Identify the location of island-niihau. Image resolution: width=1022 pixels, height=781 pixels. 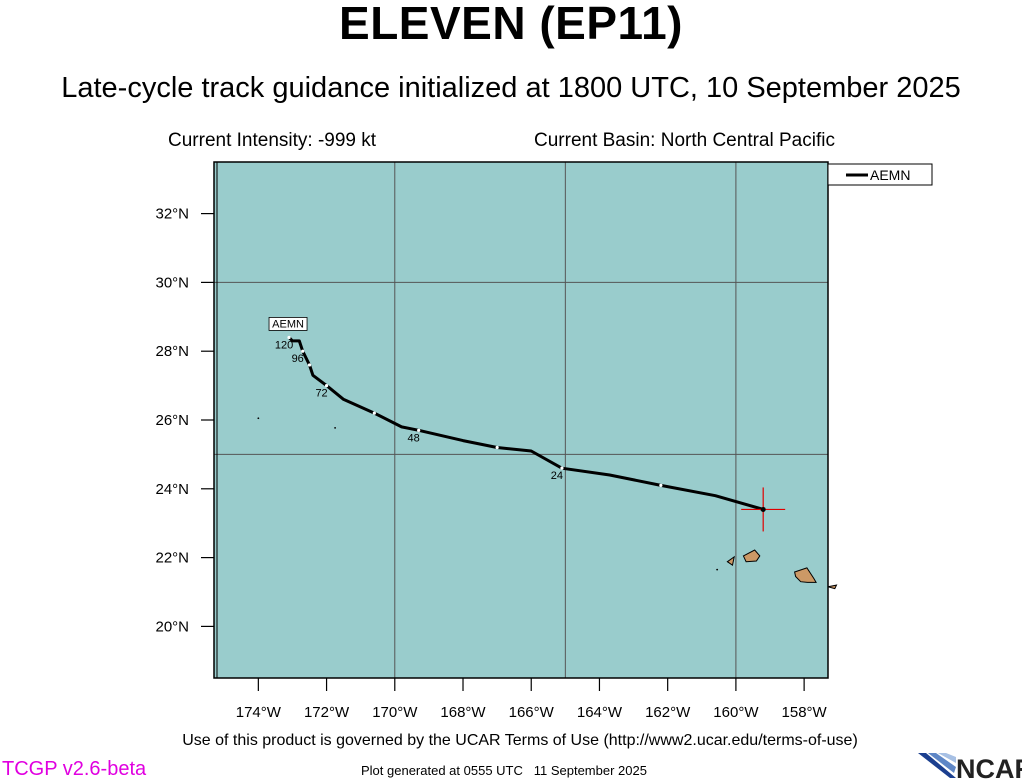
(730, 561).